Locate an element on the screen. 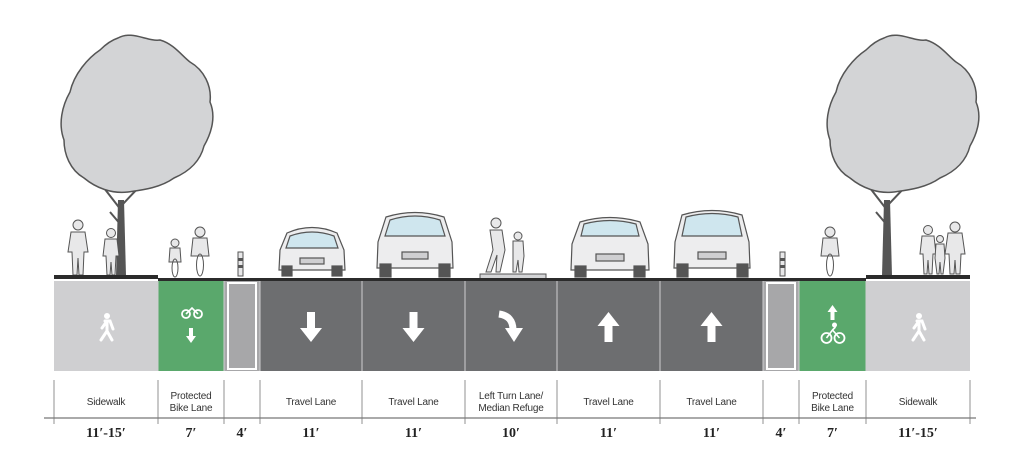  bike-lane-left-block is located at coordinates (191, 326).